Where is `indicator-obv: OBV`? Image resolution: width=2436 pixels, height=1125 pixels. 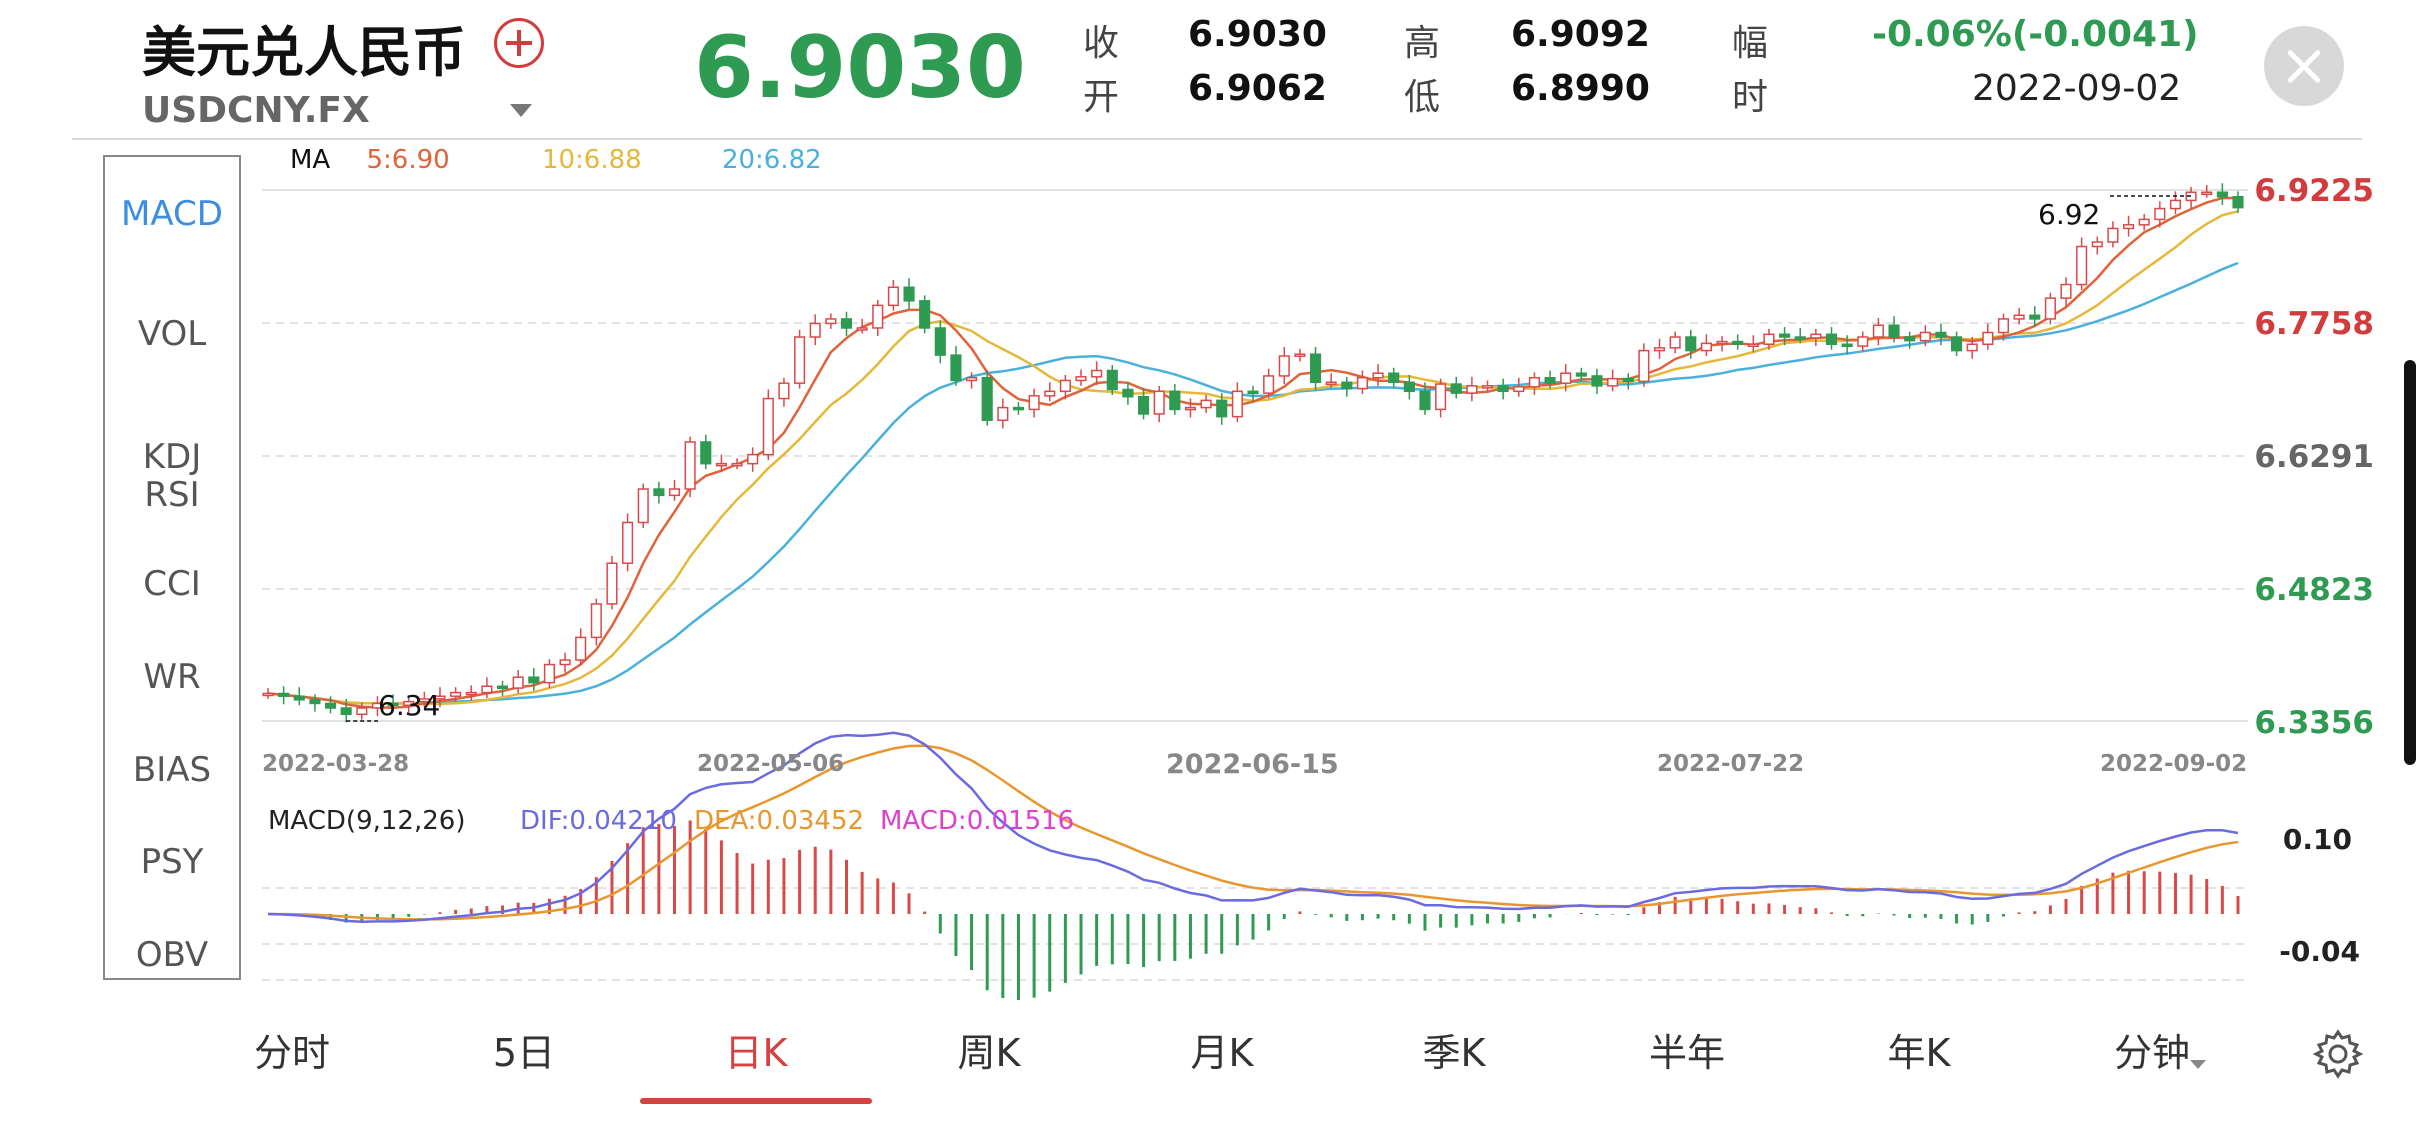
indicator-obv: OBV is located at coordinates (172, 955).